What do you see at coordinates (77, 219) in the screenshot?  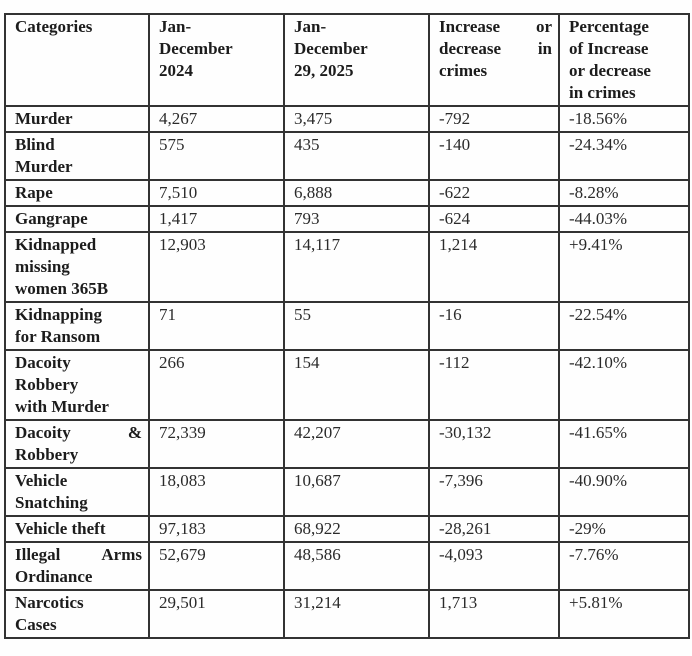 I see `gangrape-category: Gangrape` at bounding box center [77, 219].